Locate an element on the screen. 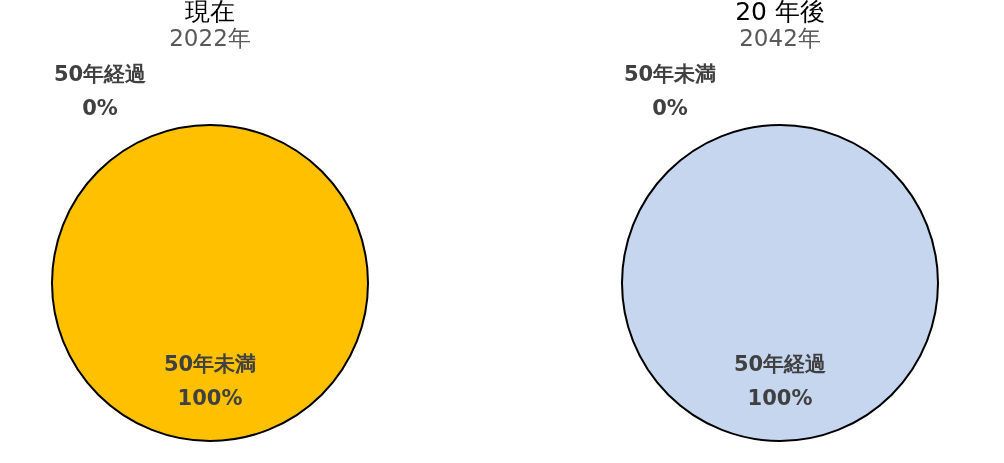 Image resolution: width=1004 pixels, height=463 pixels. category-label: 50年未満 is located at coordinates (670, 74).